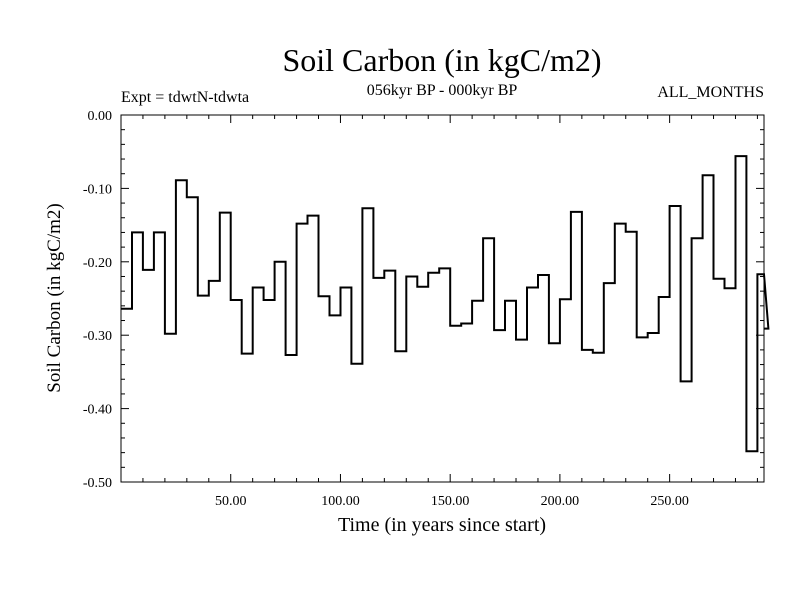 The height and width of the screenshot is (600, 800). What do you see at coordinates (442, 60) in the screenshot?
I see `chart-title: Soil Carbon (in kgC/m2)` at bounding box center [442, 60].